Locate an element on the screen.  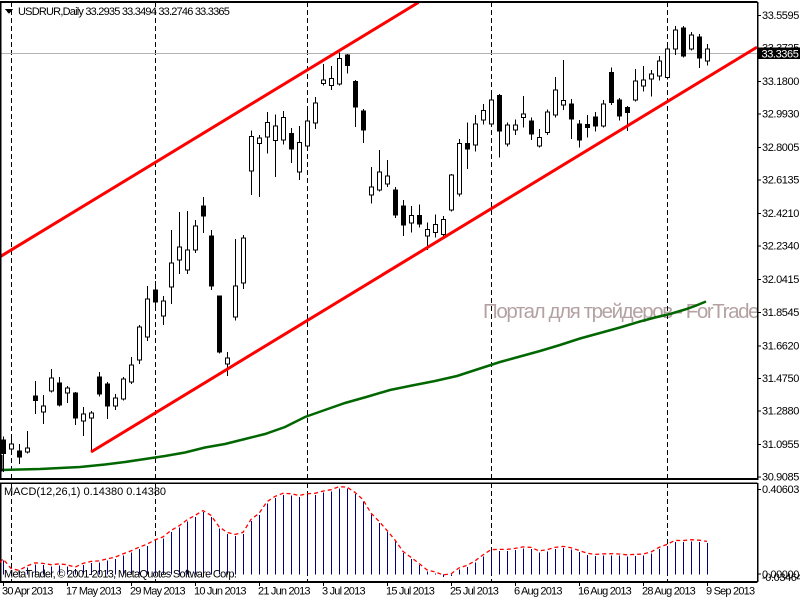
svg-text: 31.0955 is located at coordinates (780, 445).